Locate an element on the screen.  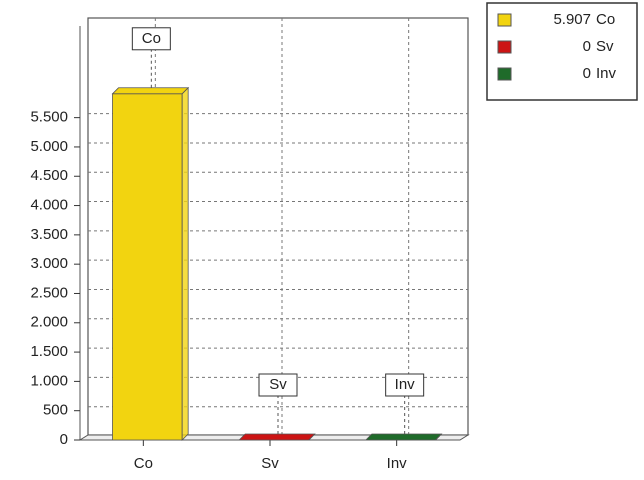
bar is located at coordinates (147, 267).